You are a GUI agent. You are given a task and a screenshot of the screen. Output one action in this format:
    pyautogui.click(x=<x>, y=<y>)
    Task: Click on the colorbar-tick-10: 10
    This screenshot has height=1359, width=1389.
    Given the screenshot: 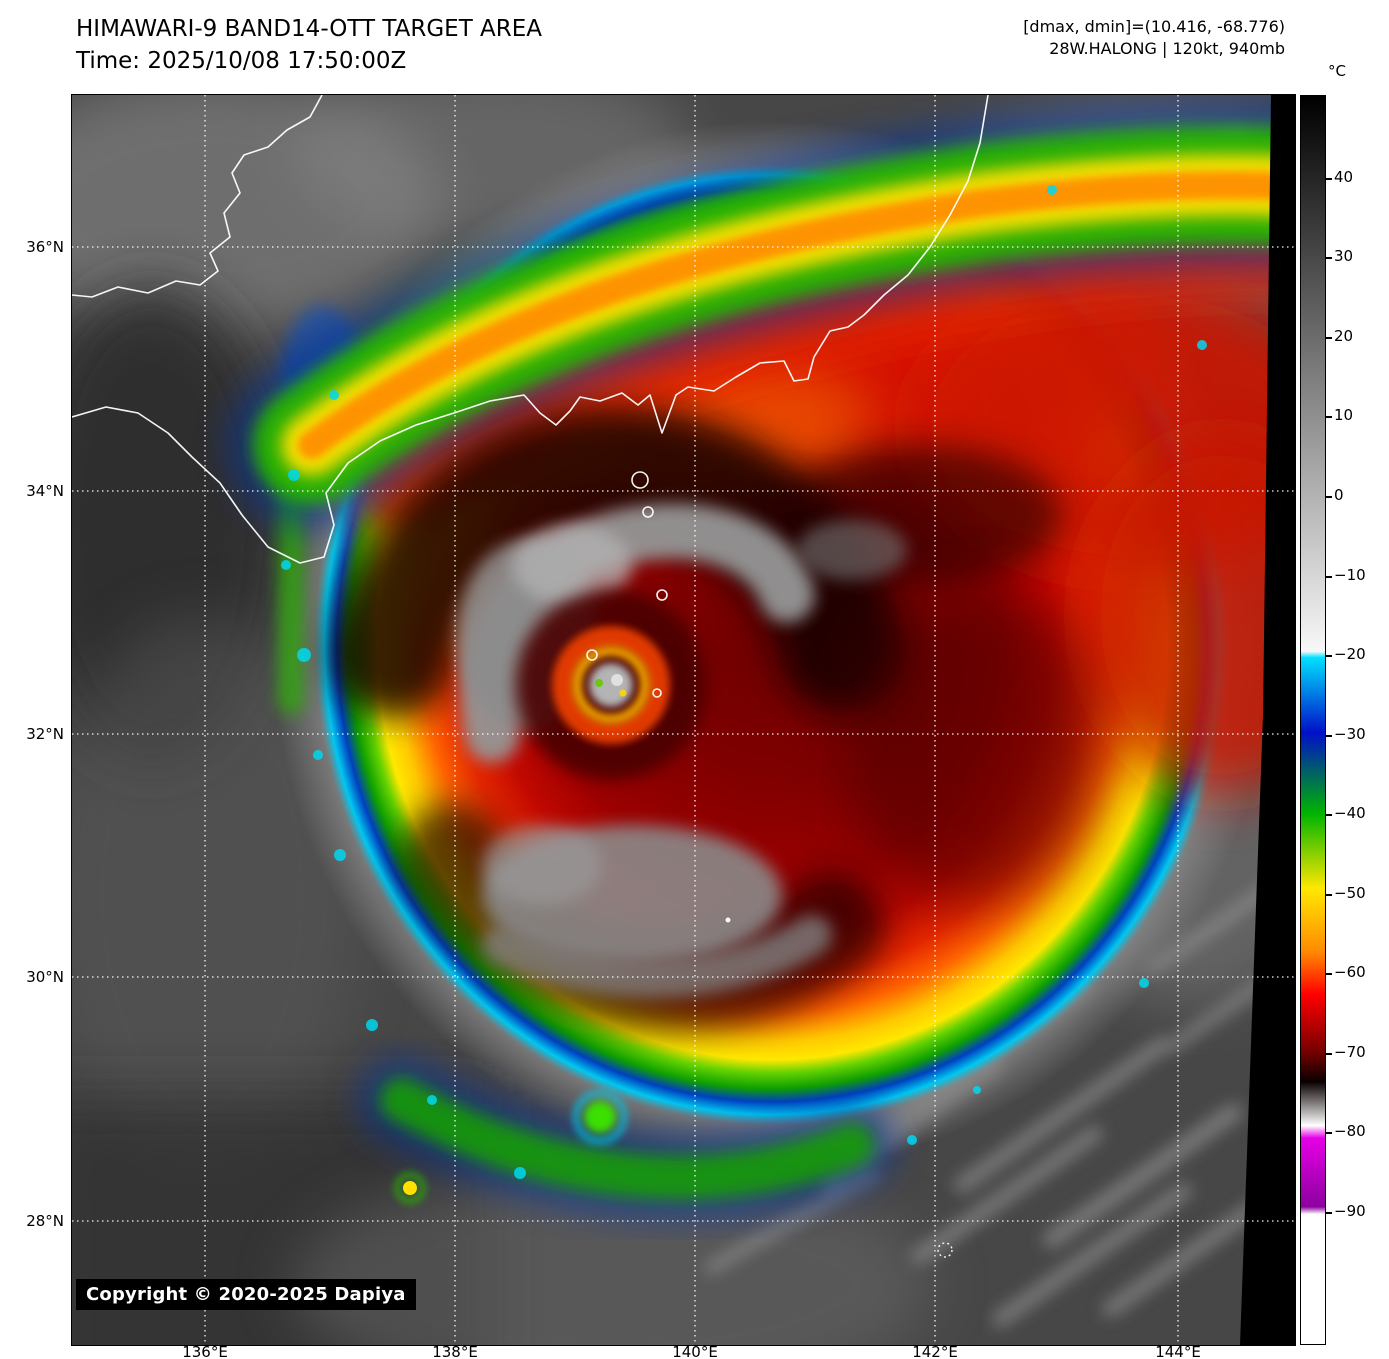 What is the action you would take?
    pyautogui.click(x=1344, y=415)
    